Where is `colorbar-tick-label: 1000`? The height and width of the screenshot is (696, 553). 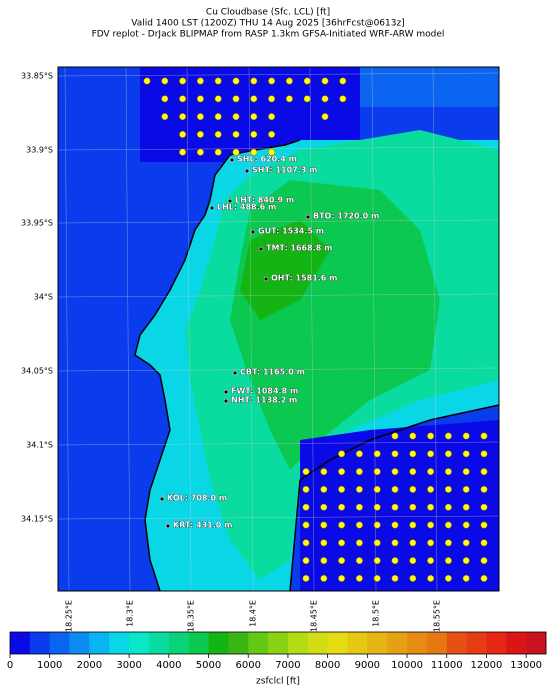 colorbar-tick-label: 1000 is located at coordinates (49, 665).